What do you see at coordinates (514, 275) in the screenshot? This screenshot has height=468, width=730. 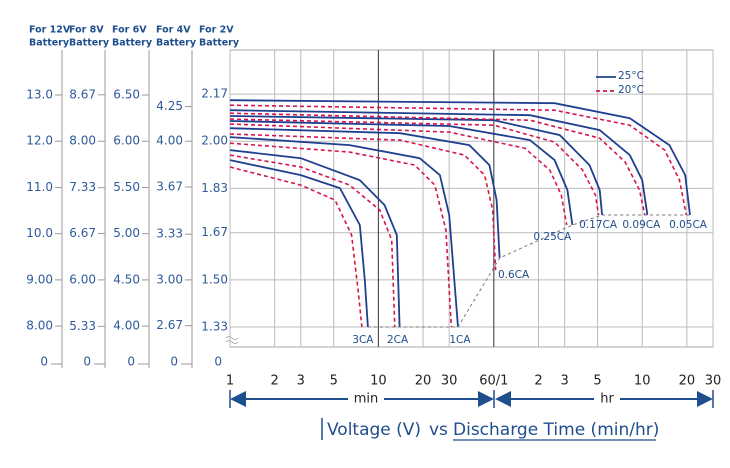 I see `curve-label: 0.6CA` at bounding box center [514, 275].